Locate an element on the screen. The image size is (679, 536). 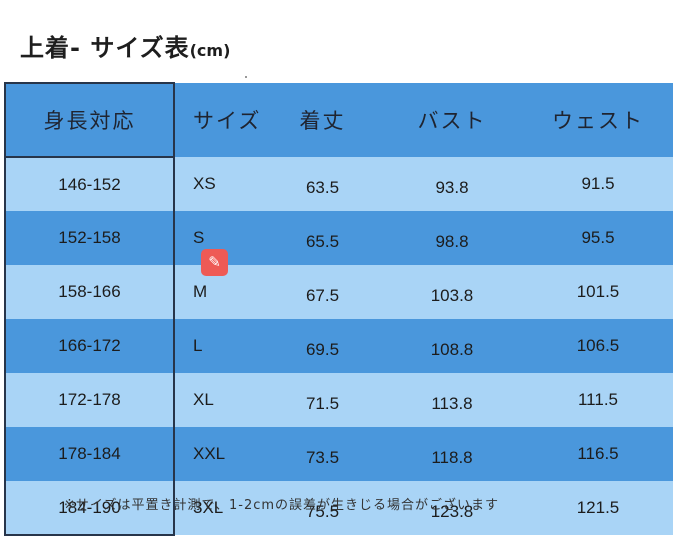
bust-cell: 118.8 is located at coordinates (452, 454).